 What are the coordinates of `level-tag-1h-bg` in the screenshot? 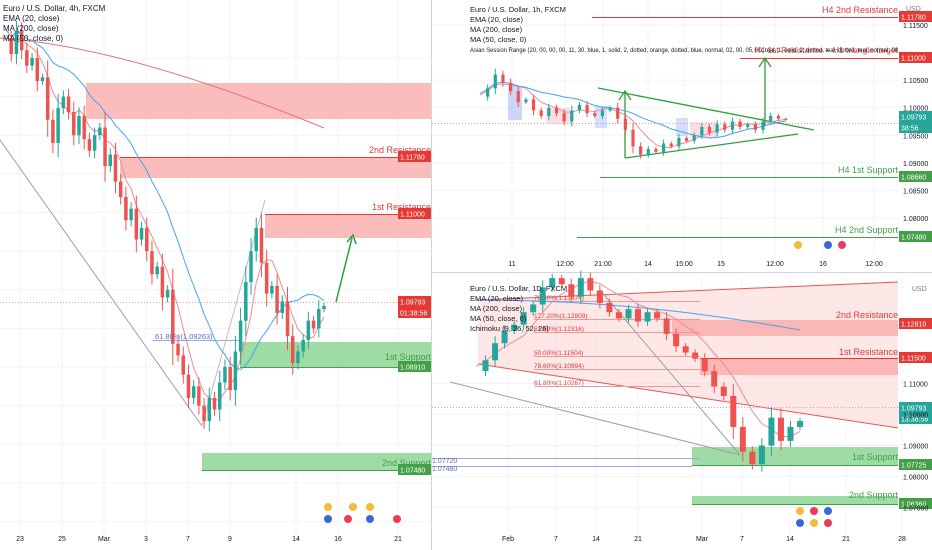 It's located at (915, 57).